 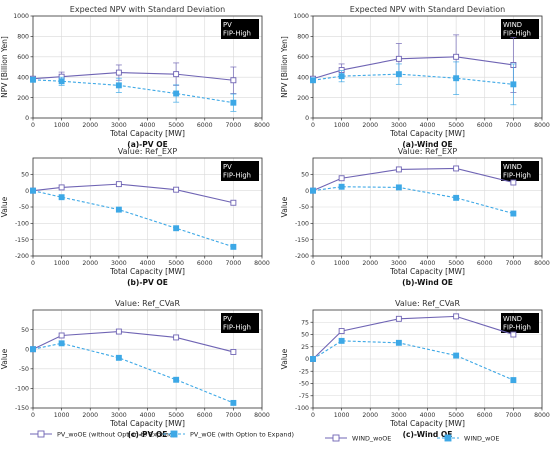 I want to click on y-tick-label: 1000, so click(x=301, y=16).